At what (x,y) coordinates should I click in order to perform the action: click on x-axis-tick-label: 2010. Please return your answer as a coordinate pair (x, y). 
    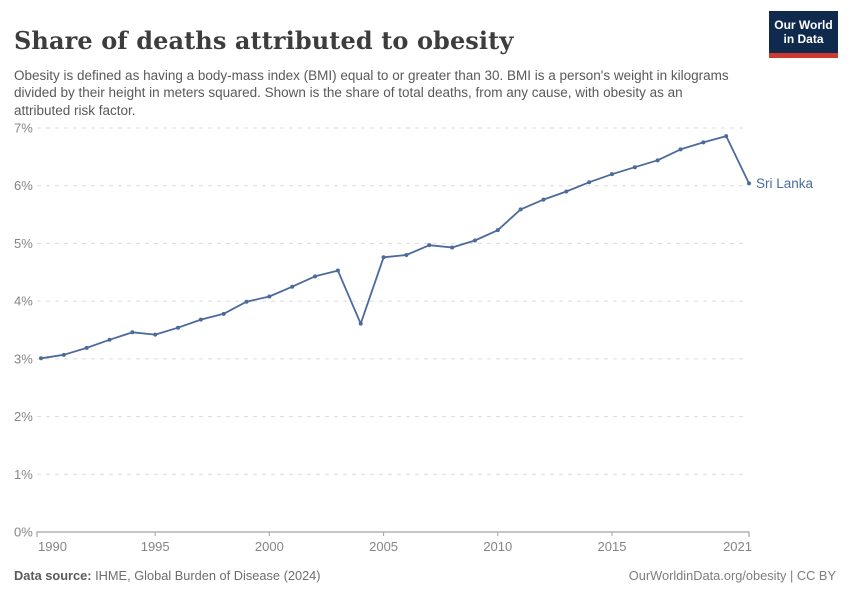
    Looking at the image, I should click on (497, 546).